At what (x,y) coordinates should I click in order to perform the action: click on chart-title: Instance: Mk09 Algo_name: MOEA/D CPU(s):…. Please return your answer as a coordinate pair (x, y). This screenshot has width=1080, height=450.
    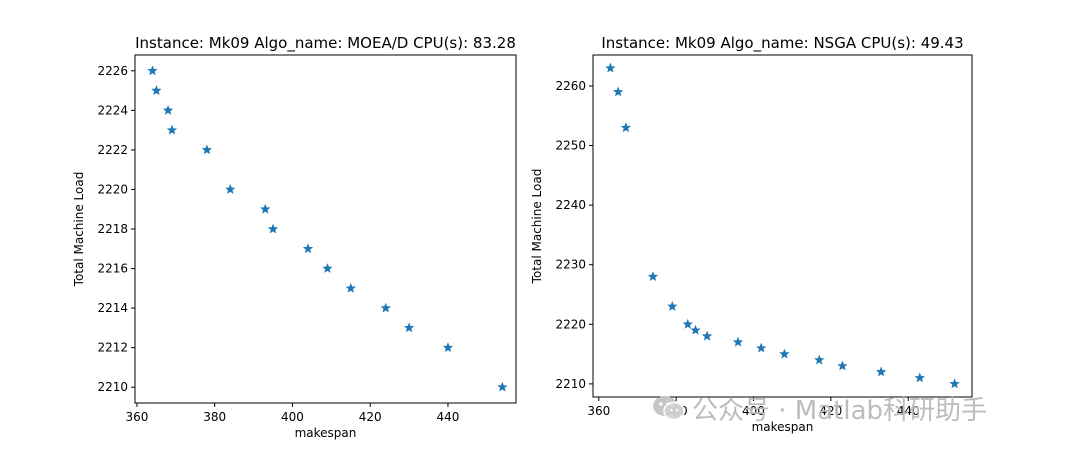
    Looking at the image, I should click on (325, 43).